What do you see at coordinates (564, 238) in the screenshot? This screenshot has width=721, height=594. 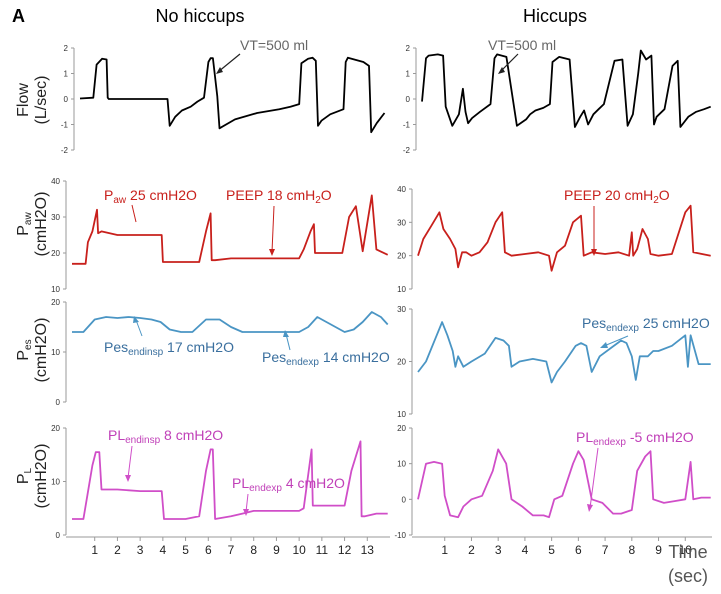 I see `series-line-paw-right` at bounding box center [564, 238].